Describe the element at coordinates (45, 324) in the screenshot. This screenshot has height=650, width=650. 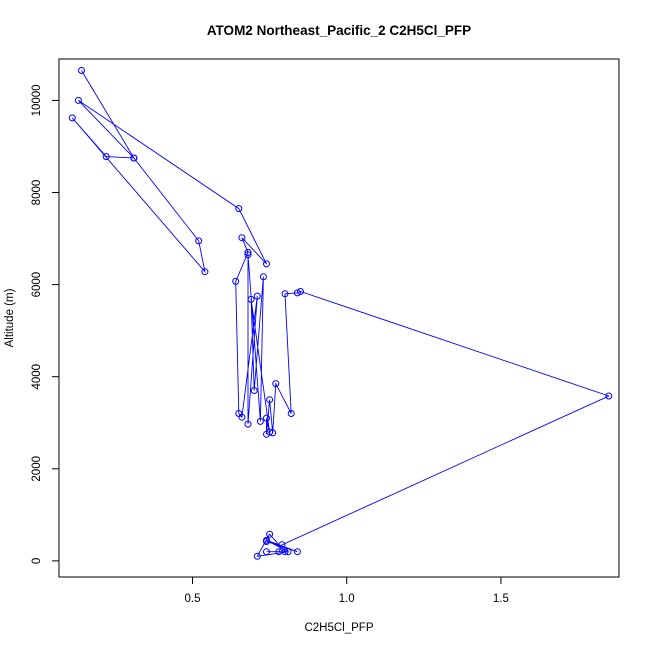
I see `y-axis: 0 2000 4000 6000 8000 10000` at that location.